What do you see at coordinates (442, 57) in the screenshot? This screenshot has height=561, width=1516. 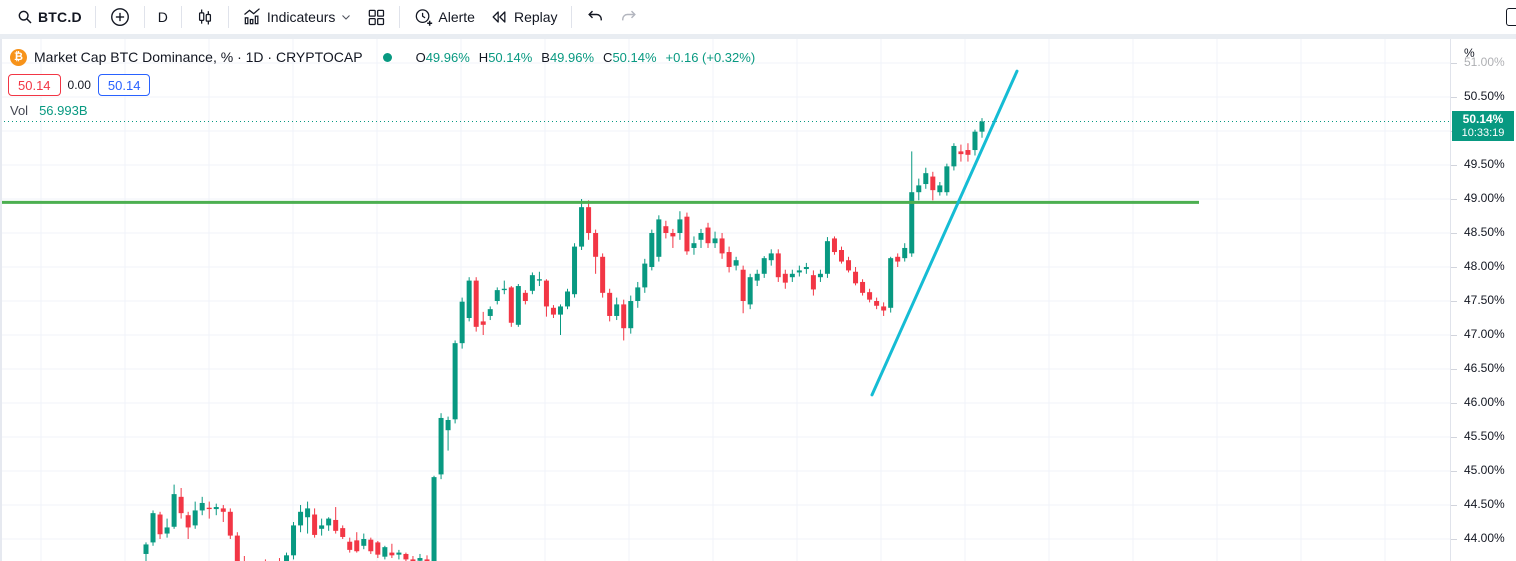 I see `open-value: O49.96%` at bounding box center [442, 57].